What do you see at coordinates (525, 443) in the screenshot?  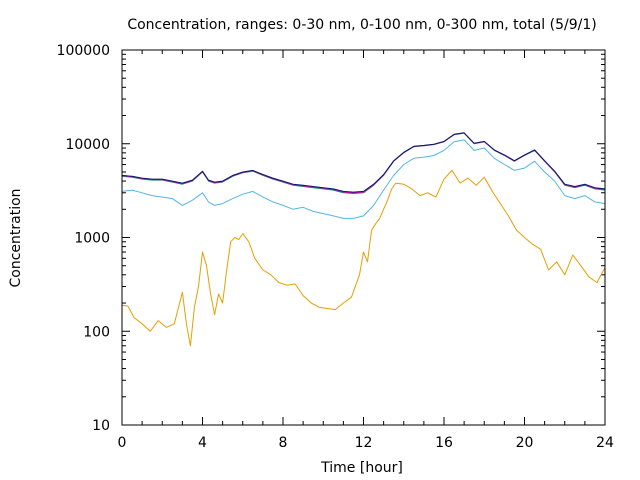 I see `x-tick-label: 20` at bounding box center [525, 443].